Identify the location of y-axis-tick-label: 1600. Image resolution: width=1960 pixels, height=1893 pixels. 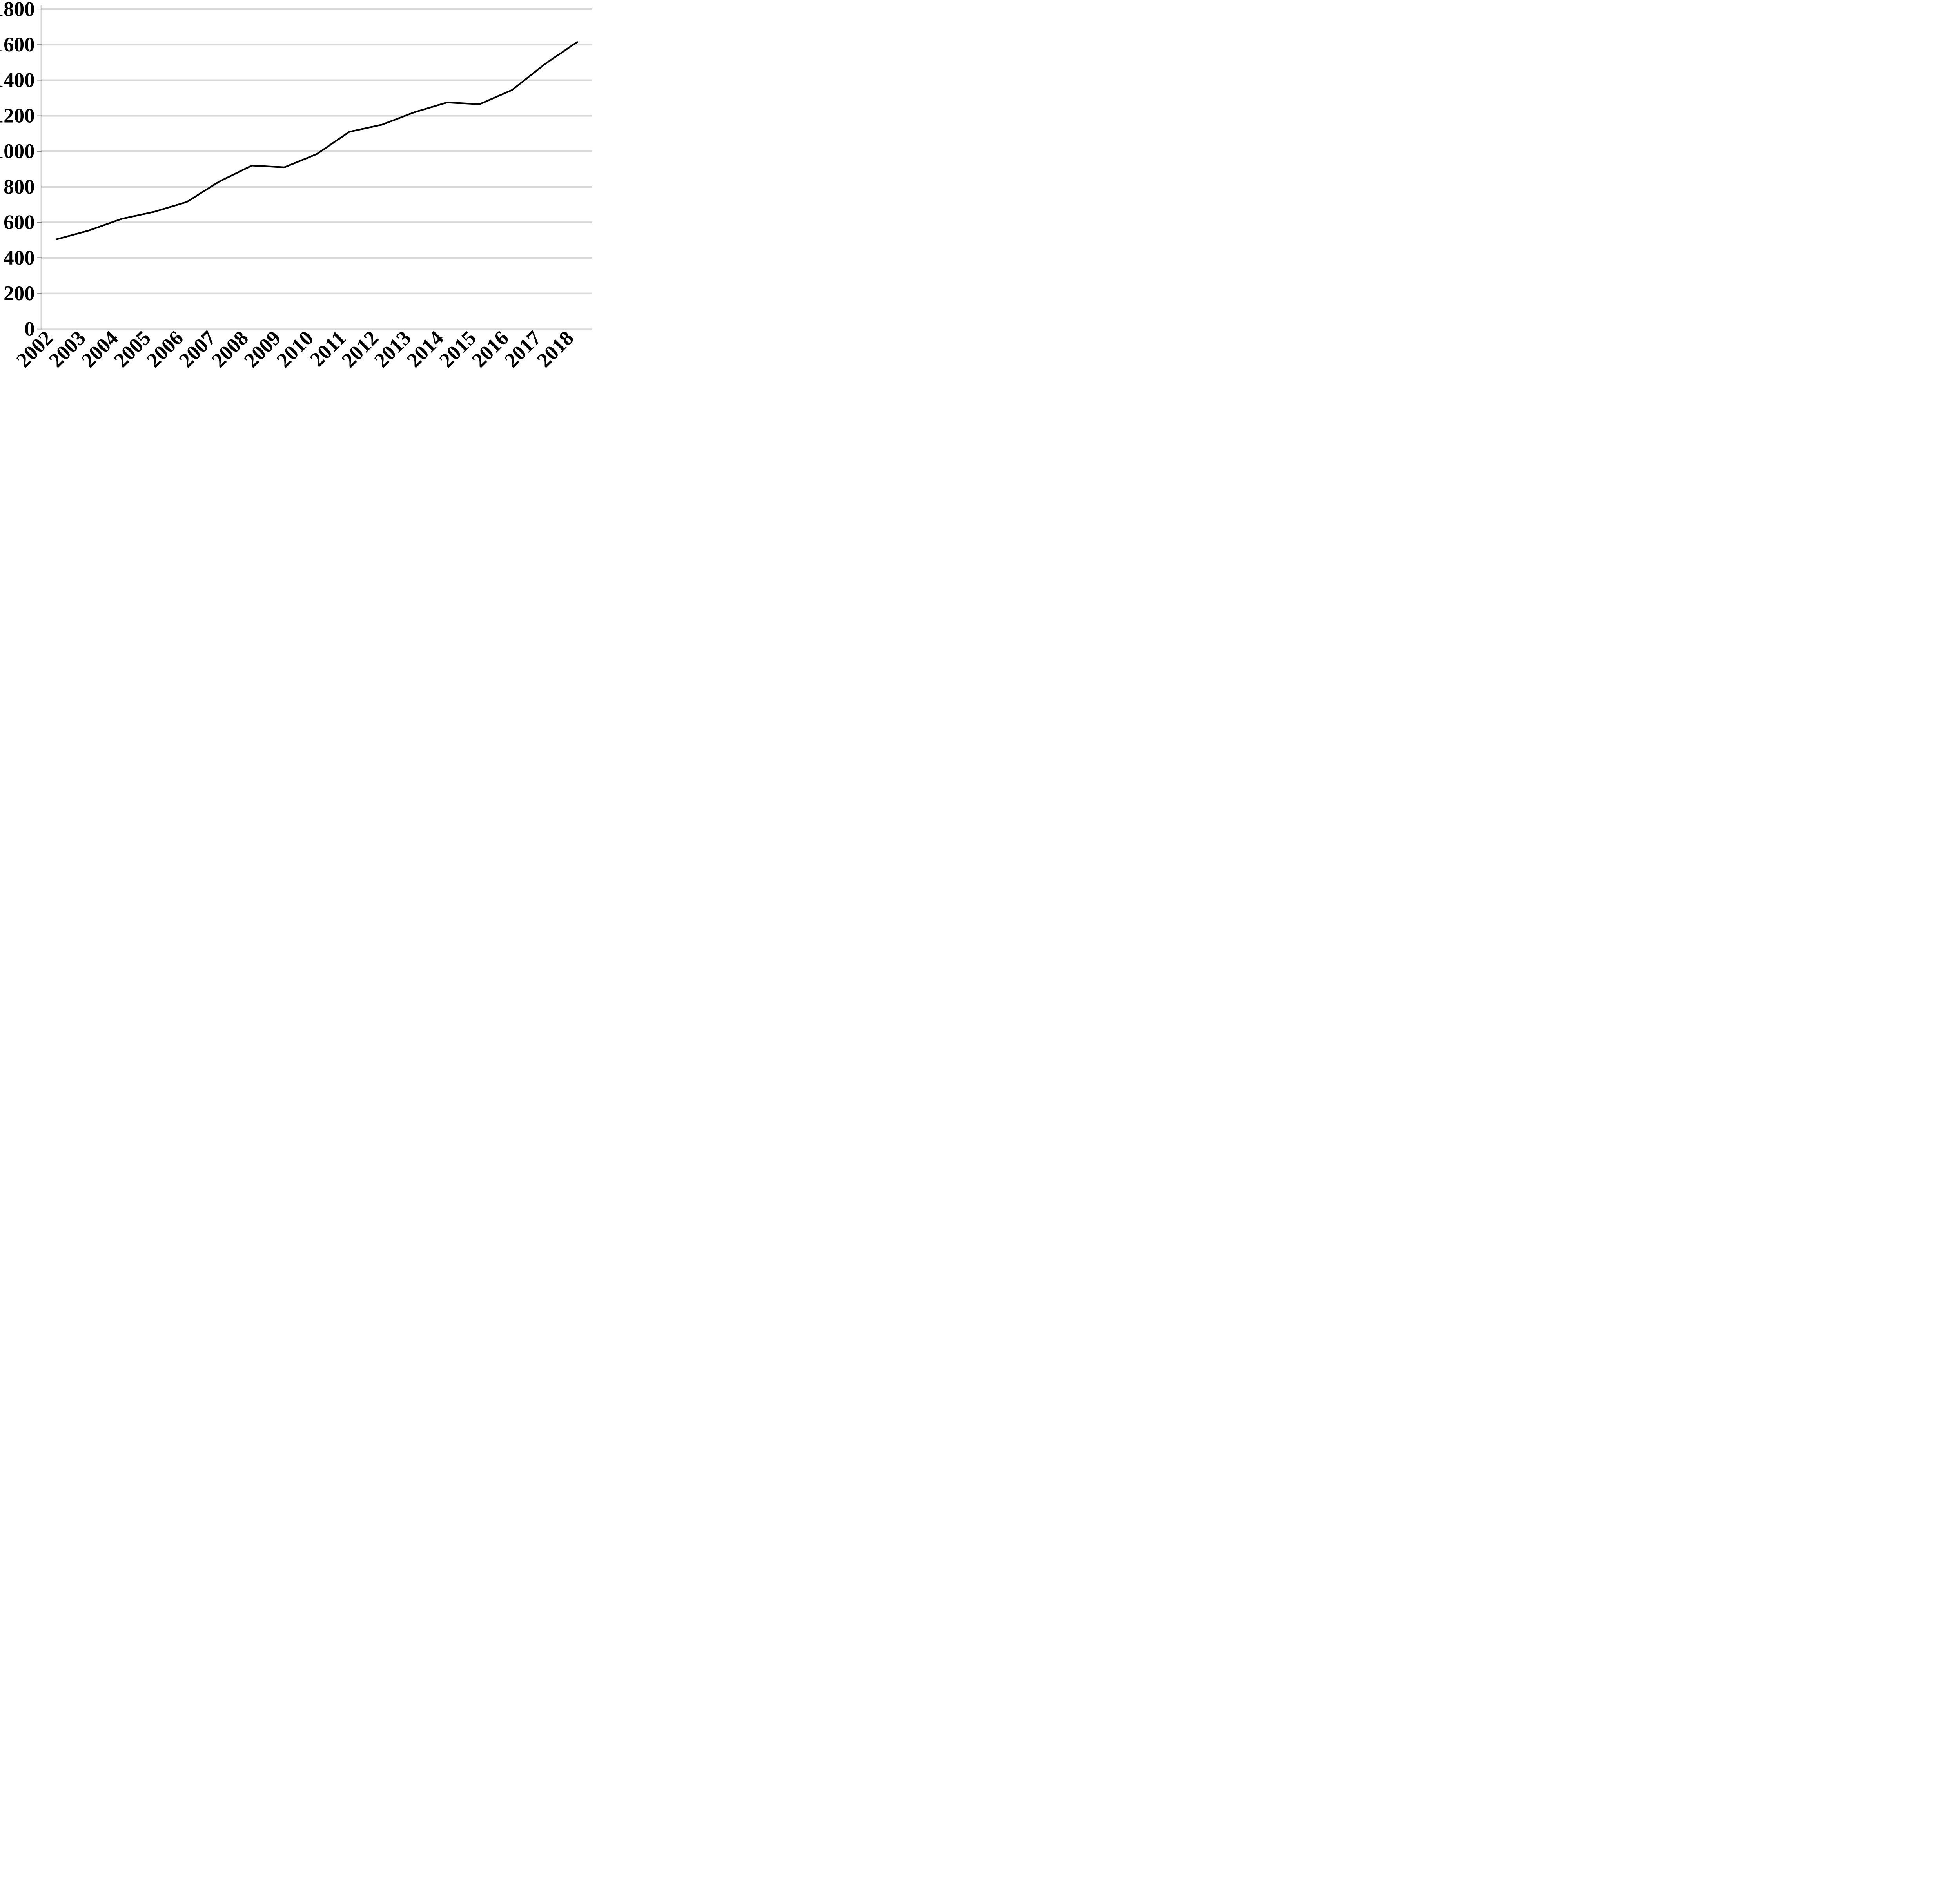
(17, 44).